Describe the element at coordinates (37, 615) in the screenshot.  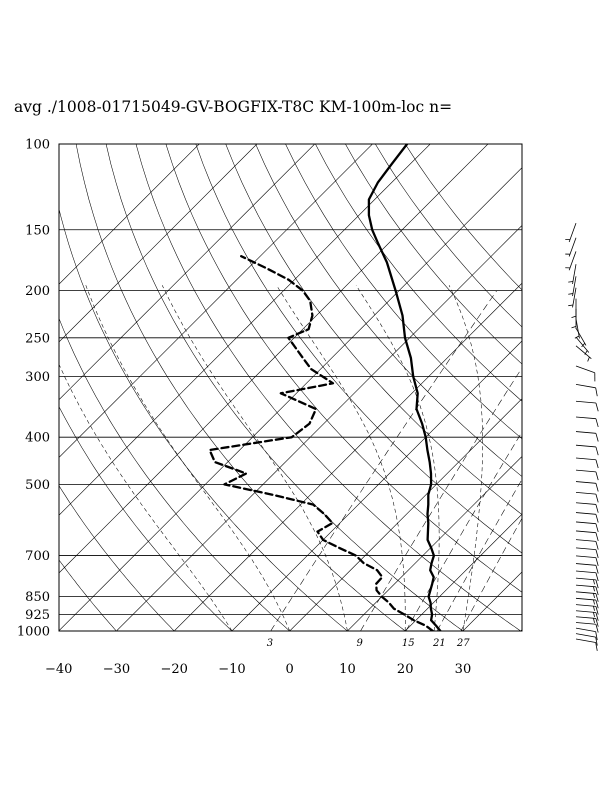
I see `pressure-tick-label: 925` at that location.